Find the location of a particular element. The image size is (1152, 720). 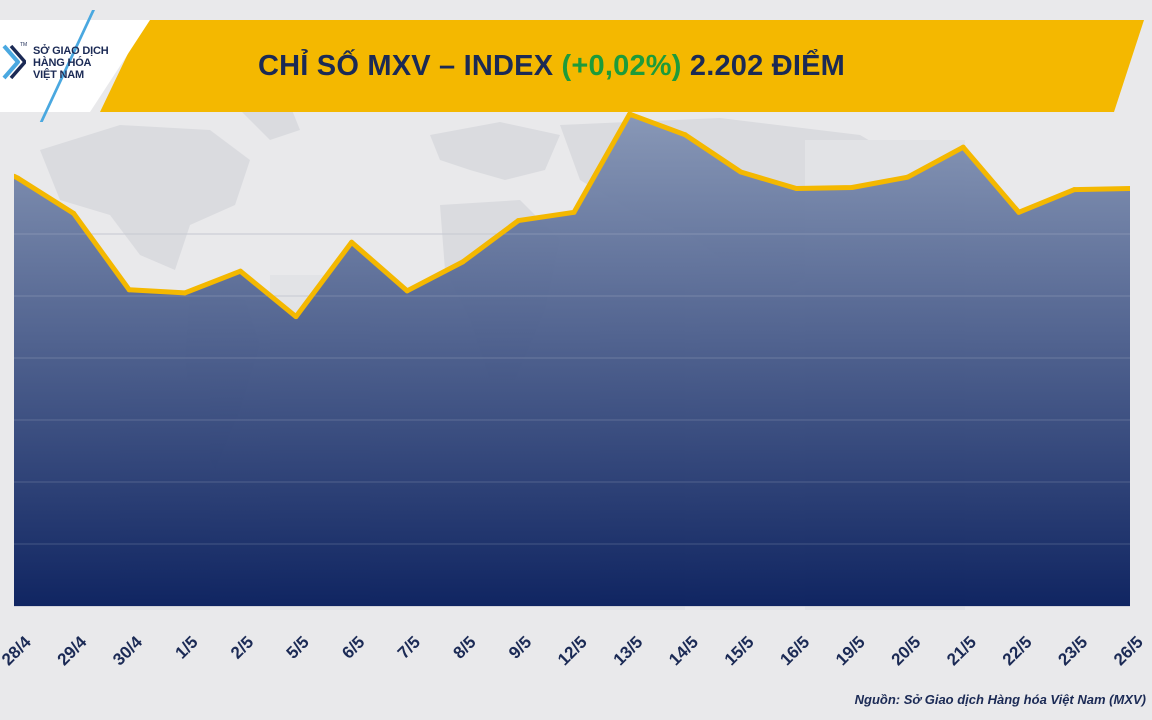

x-tick-label: 13/5 is located at coordinates (628, 650).